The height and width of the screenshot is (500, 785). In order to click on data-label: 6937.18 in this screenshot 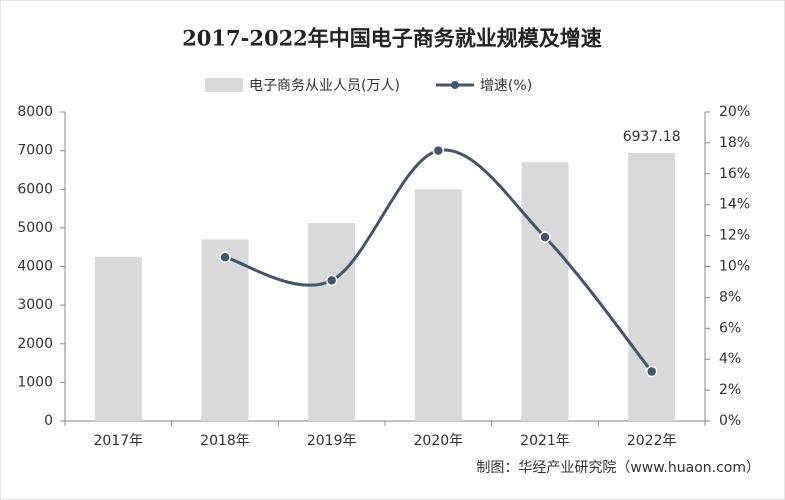, I will do `click(652, 137)`.